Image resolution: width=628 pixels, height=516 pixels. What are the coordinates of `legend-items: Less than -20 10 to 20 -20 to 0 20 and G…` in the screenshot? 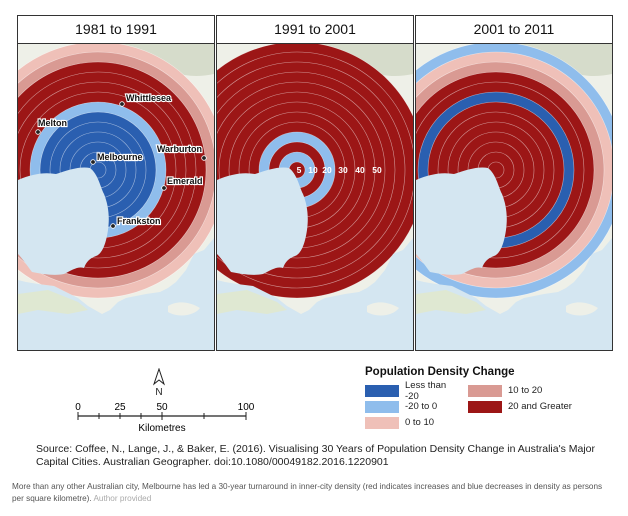 It's located at (490, 404).